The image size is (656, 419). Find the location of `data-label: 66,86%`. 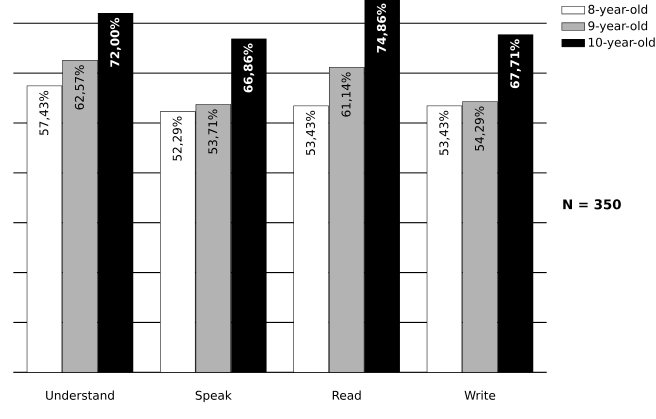

data-label: 66,86% is located at coordinates (249, 68).